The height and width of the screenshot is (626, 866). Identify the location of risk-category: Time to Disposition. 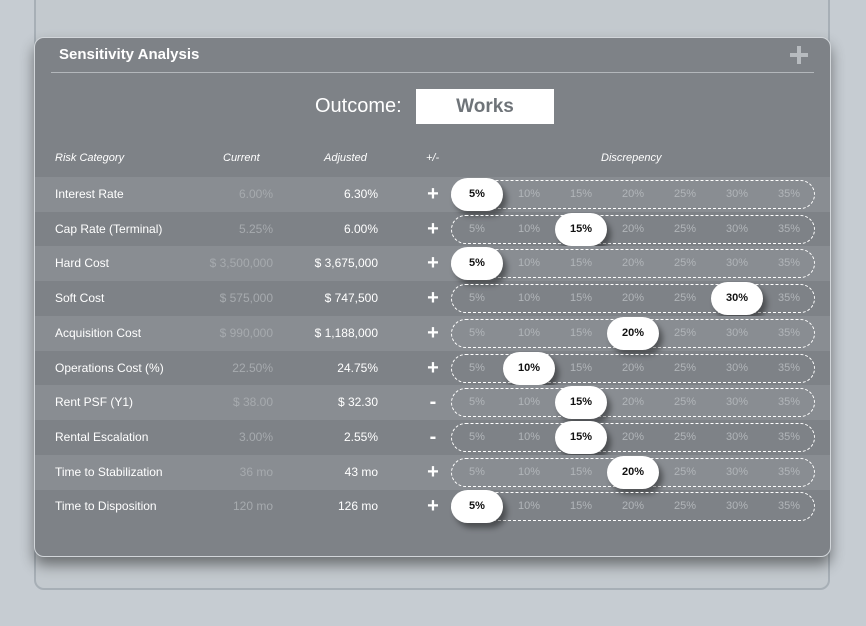
(106, 506).